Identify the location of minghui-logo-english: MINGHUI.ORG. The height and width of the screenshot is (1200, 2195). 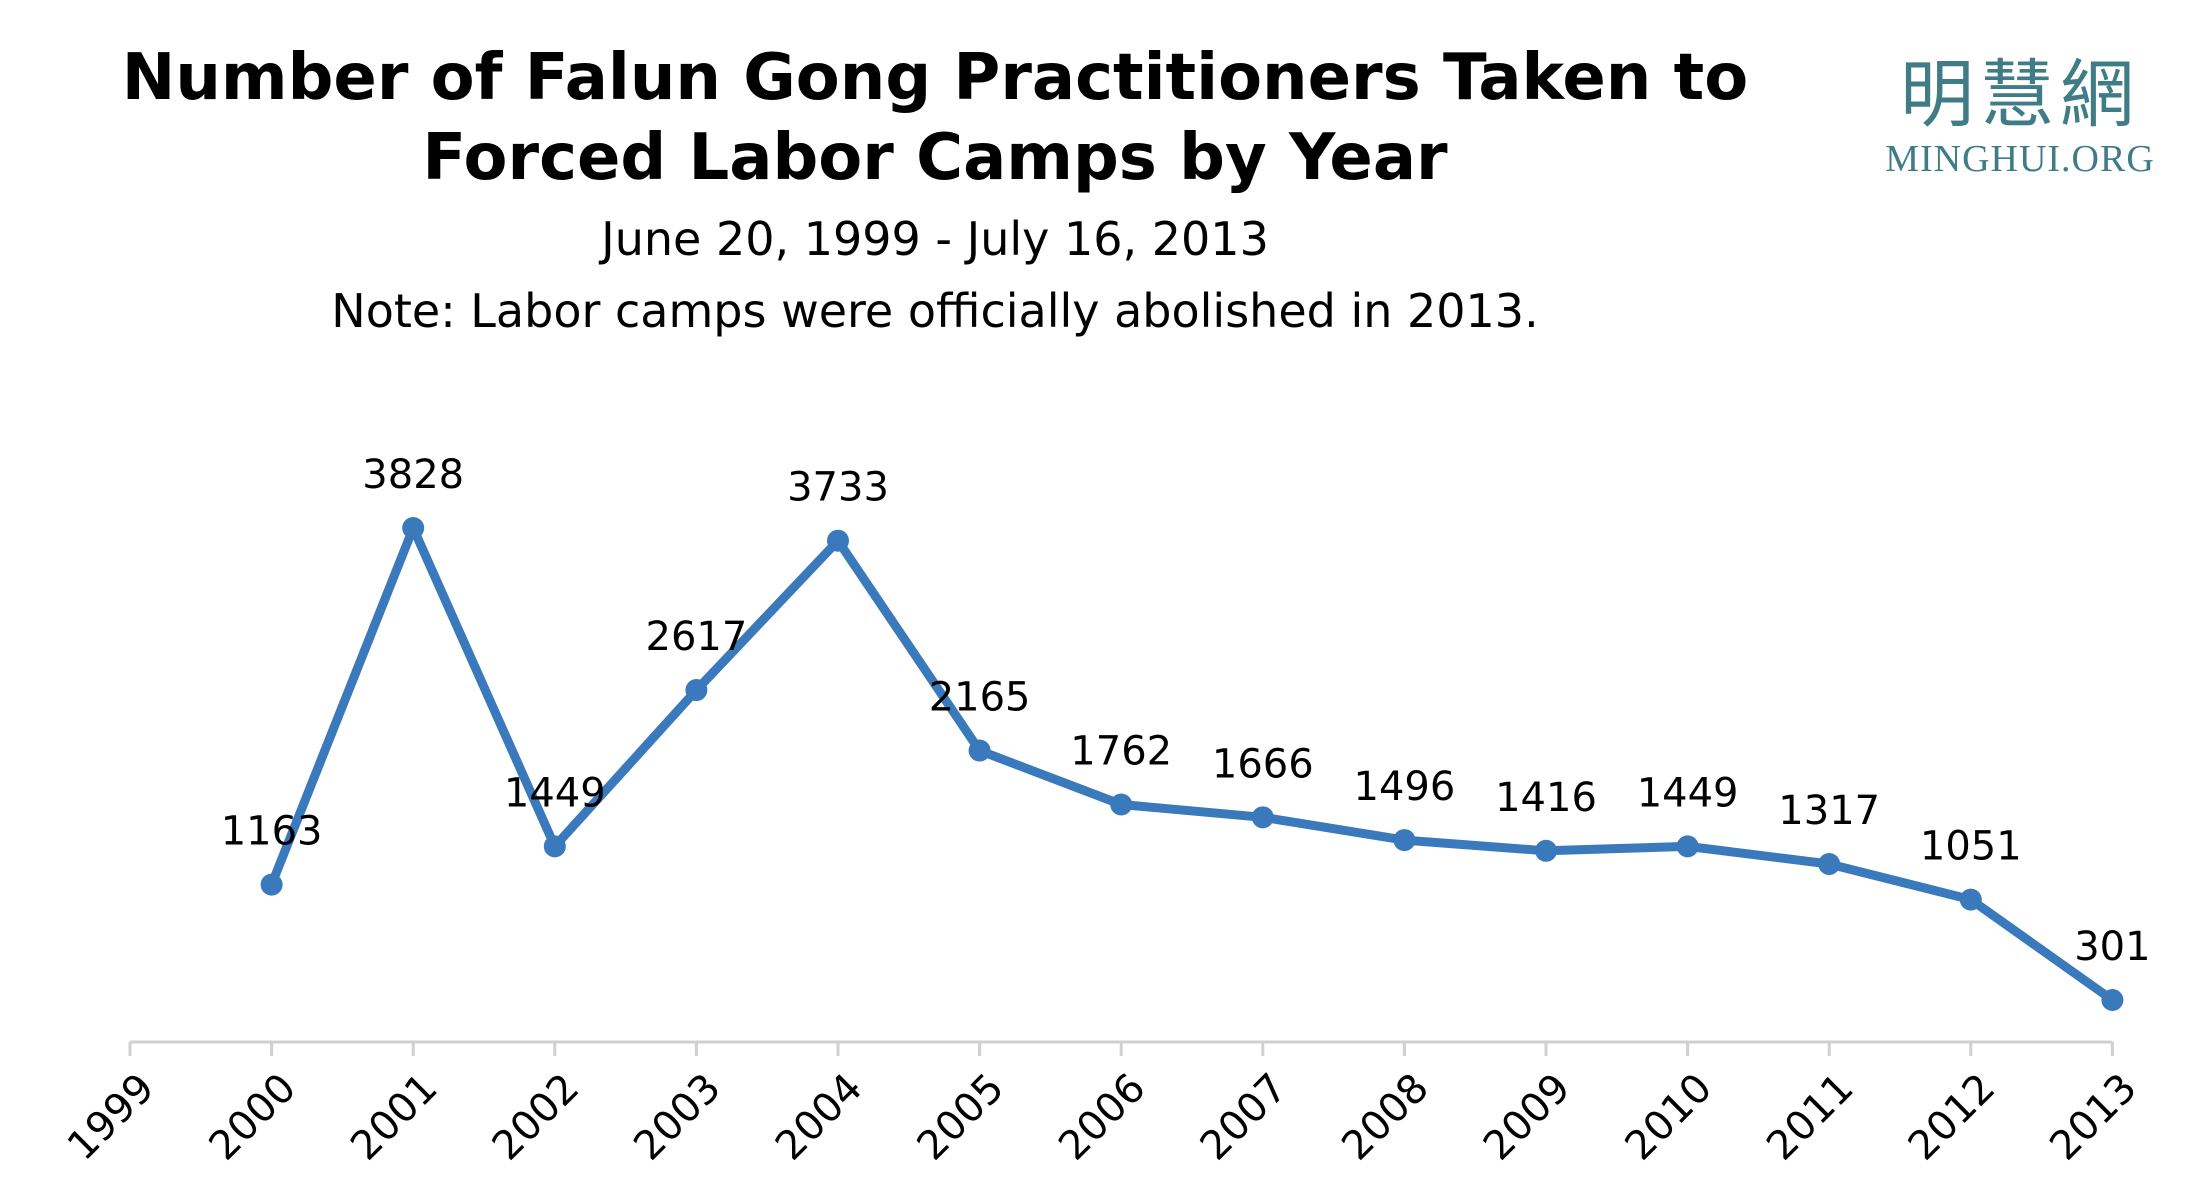
(2020, 159).